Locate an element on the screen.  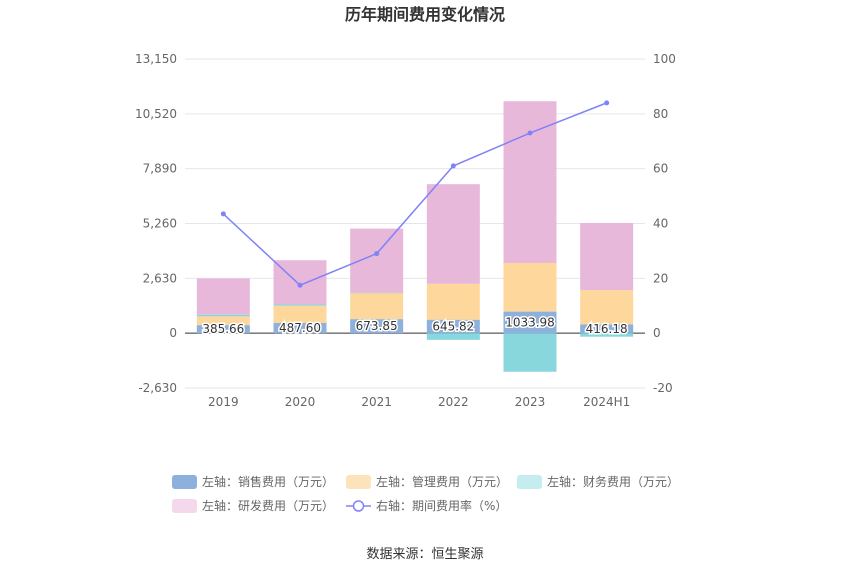
legend-label: 右轴：期间费用率（%） is located at coordinates (441, 505).